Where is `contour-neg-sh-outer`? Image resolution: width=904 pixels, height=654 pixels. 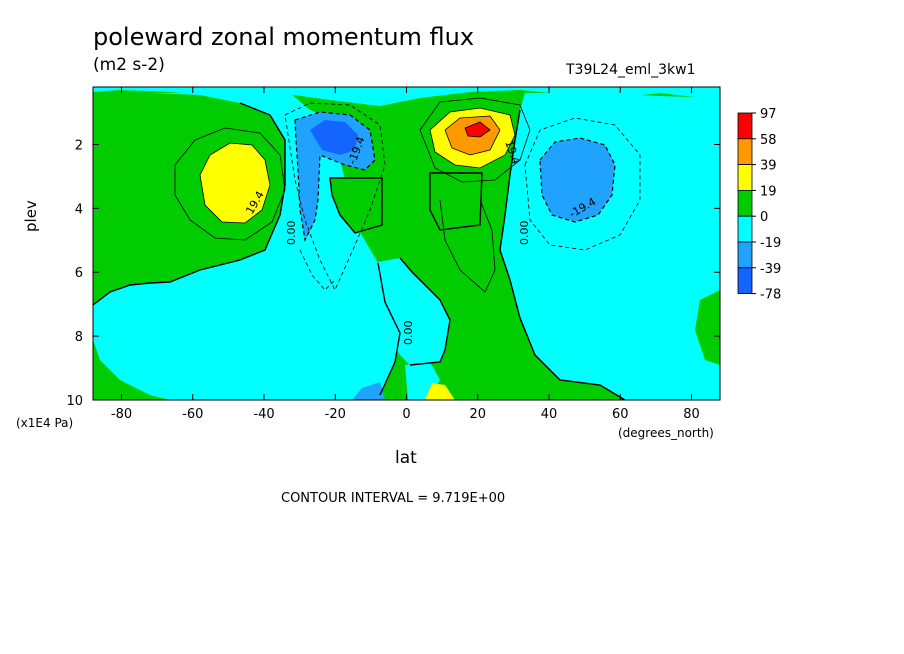 contour-neg-sh-outer is located at coordinates (317, 270).